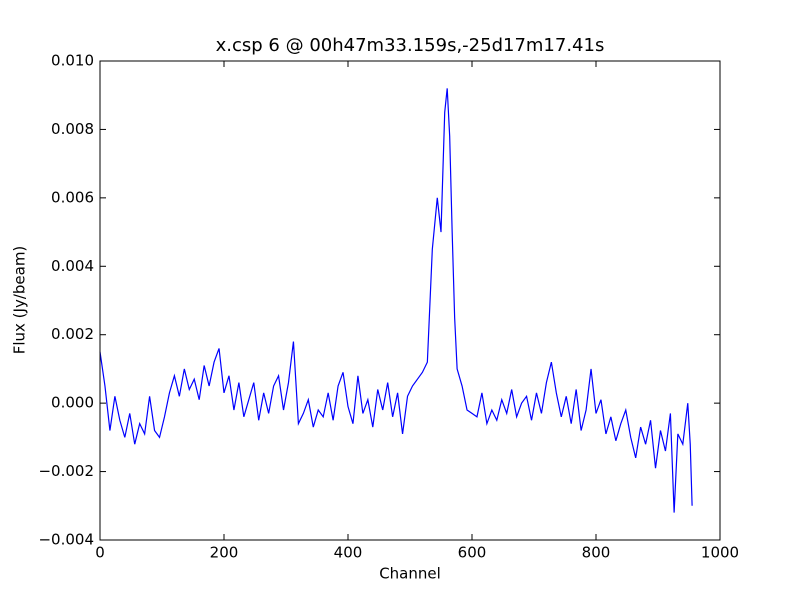 The image size is (800, 600). I want to click on y-tick-label: −0.002, so click(66, 471).